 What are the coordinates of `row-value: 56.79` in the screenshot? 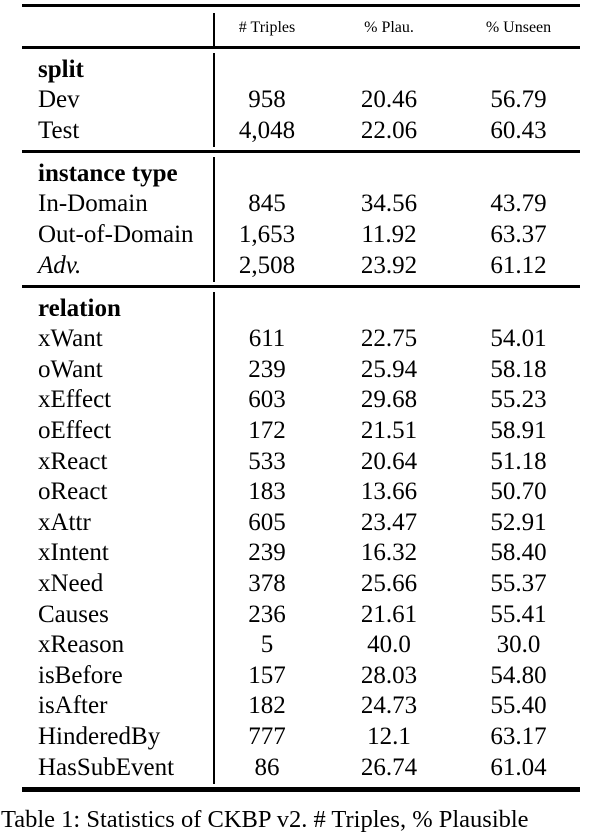 It's located at (518, 100).